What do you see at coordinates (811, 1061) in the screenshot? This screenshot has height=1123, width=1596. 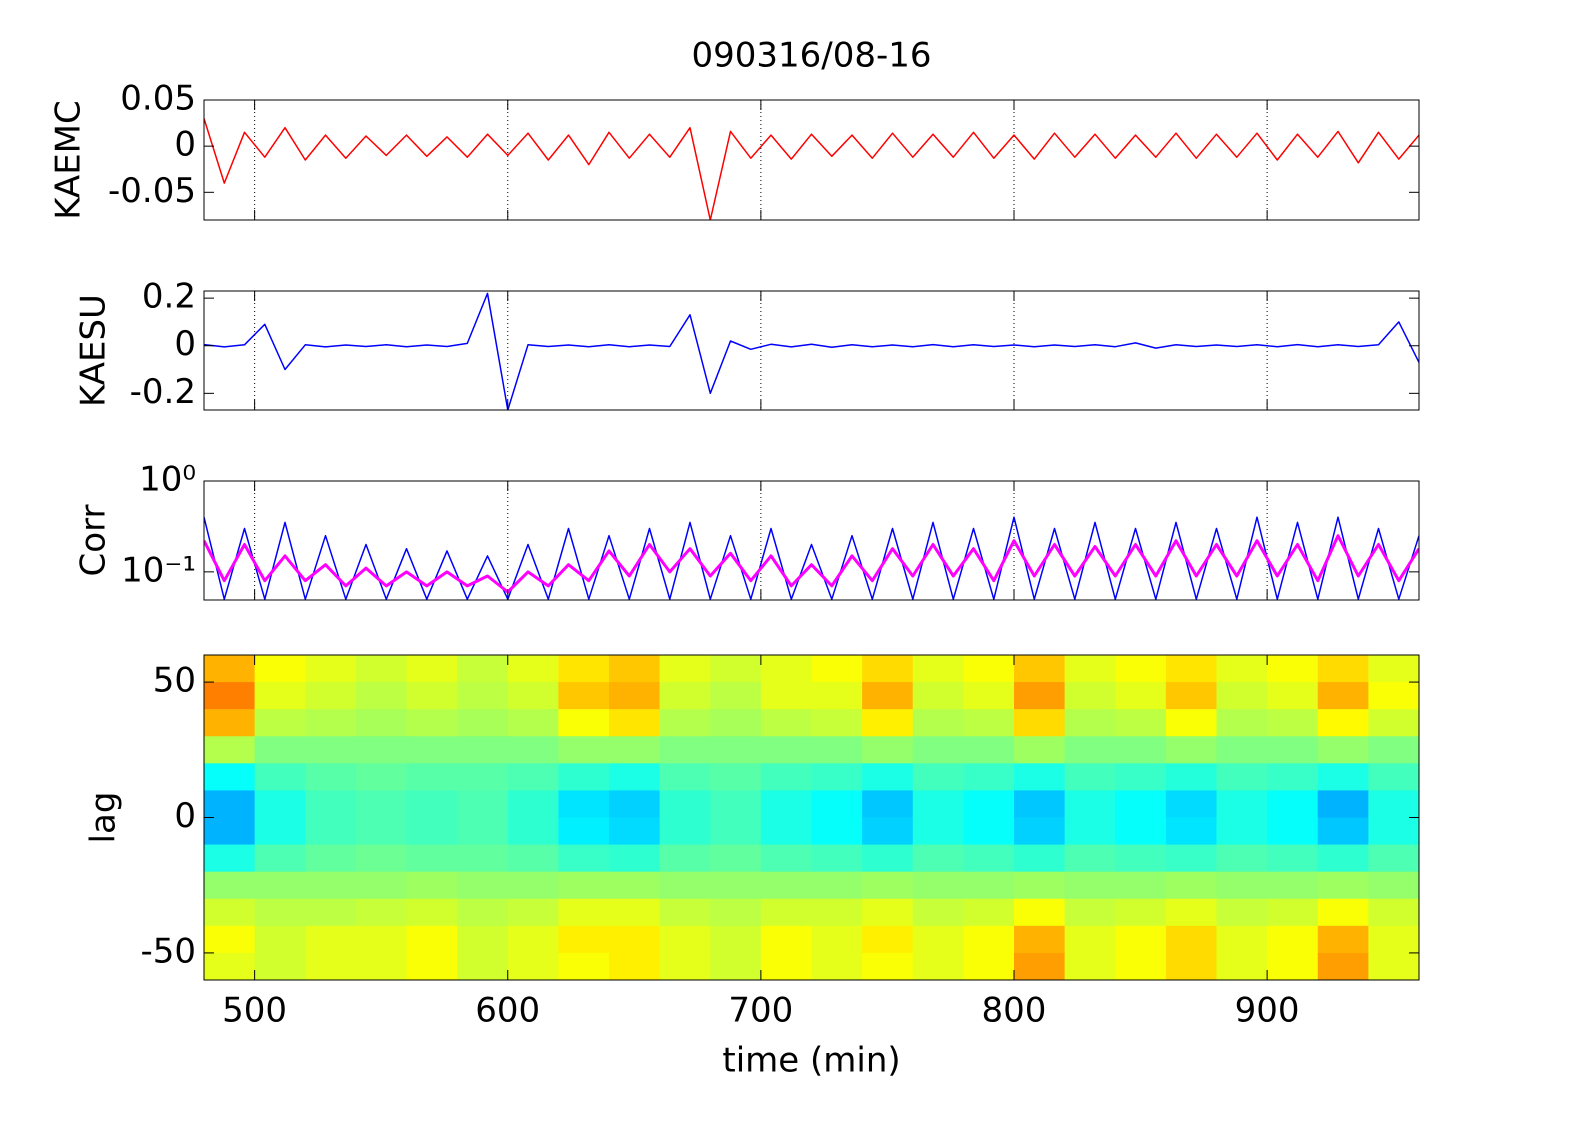 I see `x-axis-label: time (min)` at bounding box center [811, 1061].